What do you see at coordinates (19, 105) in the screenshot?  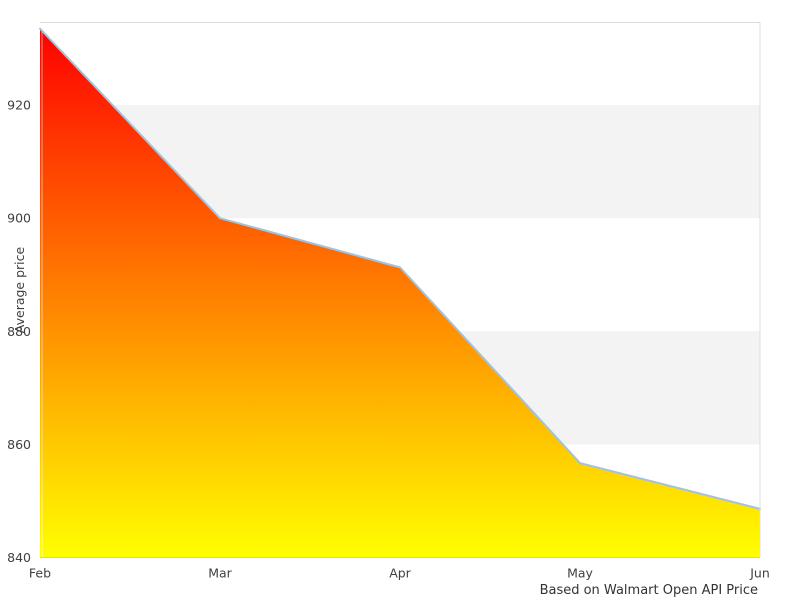 I see `y-tick-label: 920` at bounding box center [19, 105].